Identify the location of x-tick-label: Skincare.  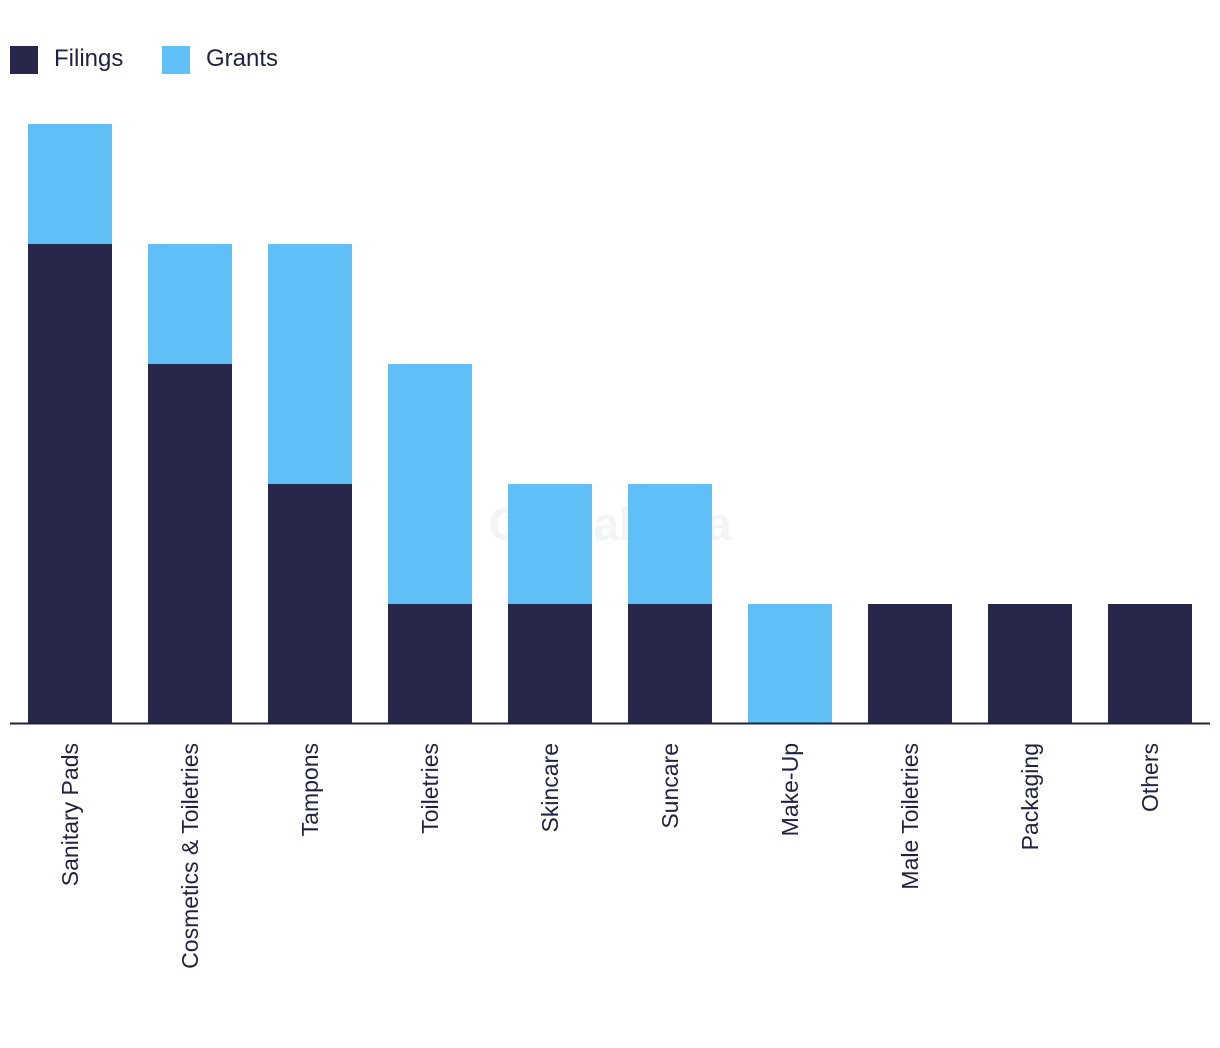
(550, 787).